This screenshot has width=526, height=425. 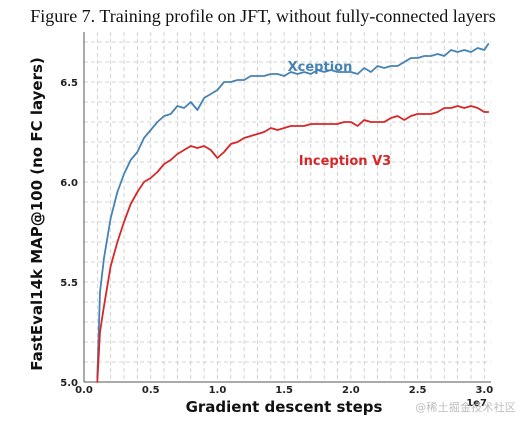 I want to click on x-tick-label: 1.0, so click(x=218, y=390).